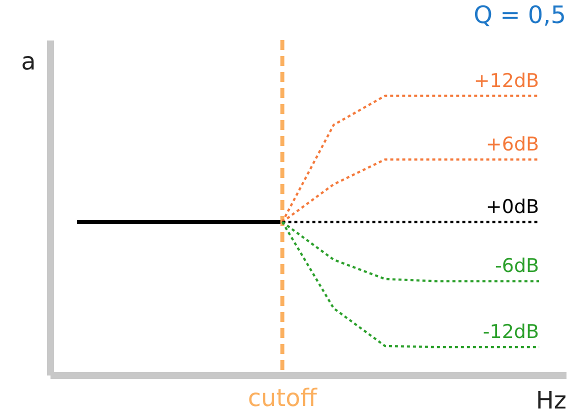  I want to click on series-label: +12dB, so click(507, 81).